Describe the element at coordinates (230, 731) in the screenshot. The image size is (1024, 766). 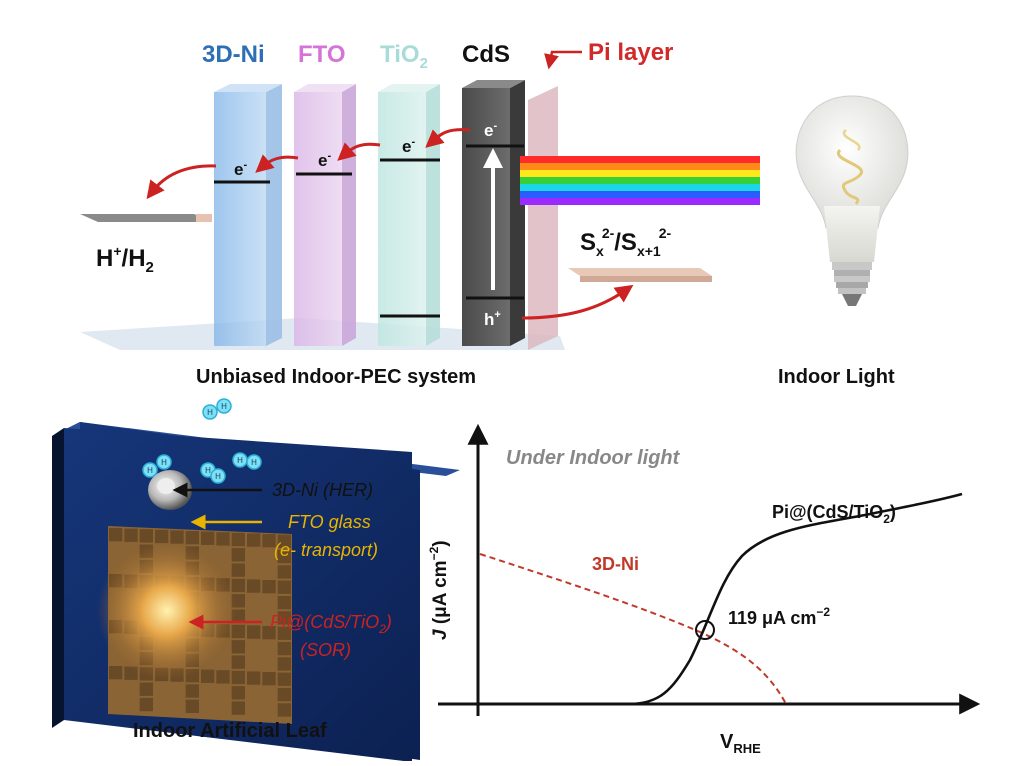
I see `caption-leaf: Indoor Artificial Leaf` at that location.